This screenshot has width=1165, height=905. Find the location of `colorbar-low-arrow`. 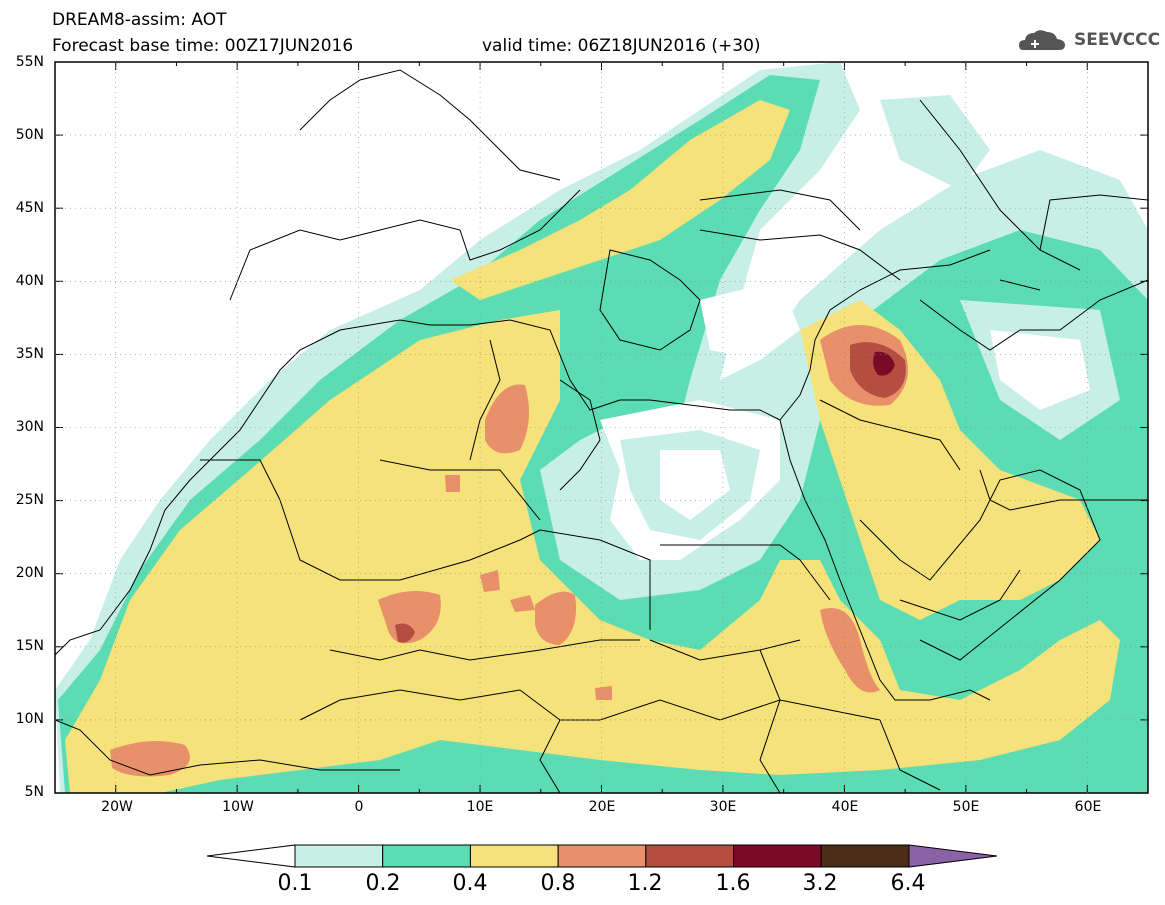

colorbar-low-arrow is located at coordinates (251, 856).